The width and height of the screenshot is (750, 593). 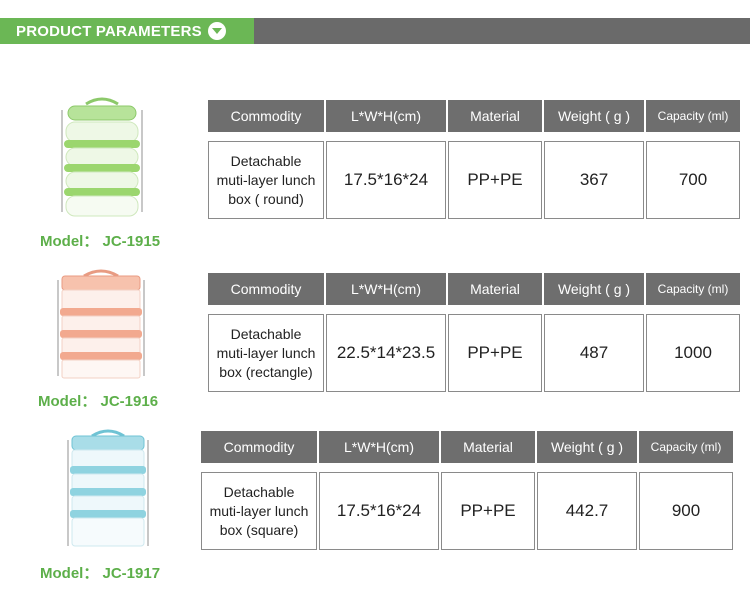 What do you see at coordinates (693, 353) in the screenshot?
I see `cell-capacity: 1000` at bounding box center [693, 353].